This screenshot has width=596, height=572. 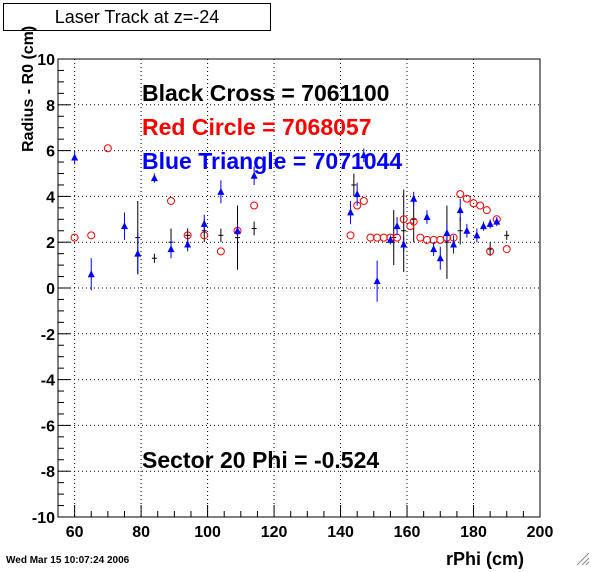 I want to click on y-axis-label: Radius - R0 (cm), so click(x=28, y=88).